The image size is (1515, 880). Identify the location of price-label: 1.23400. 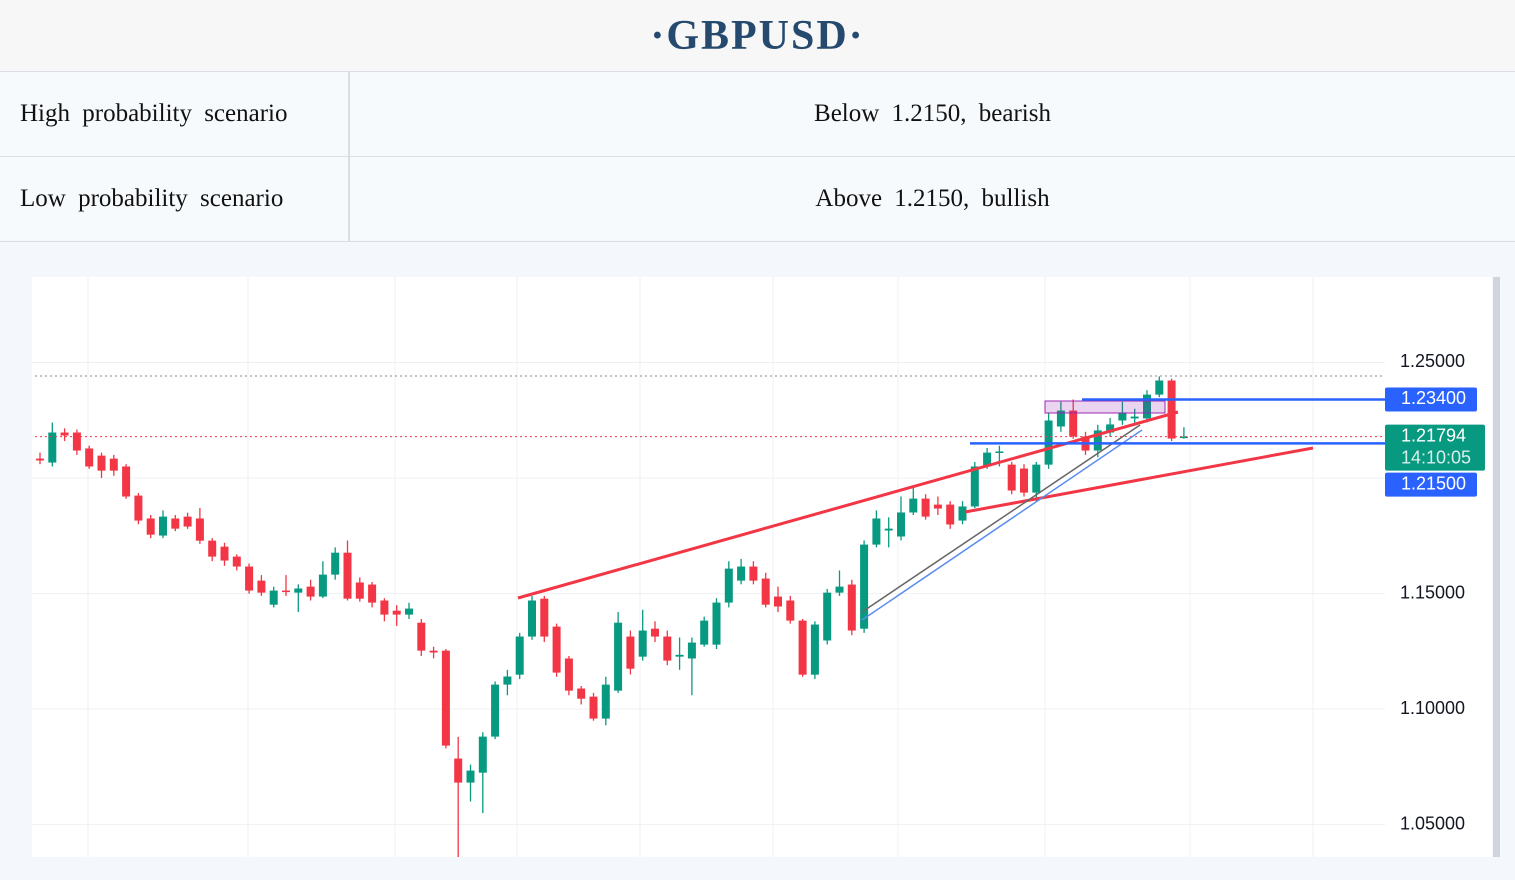
(1433, 398).